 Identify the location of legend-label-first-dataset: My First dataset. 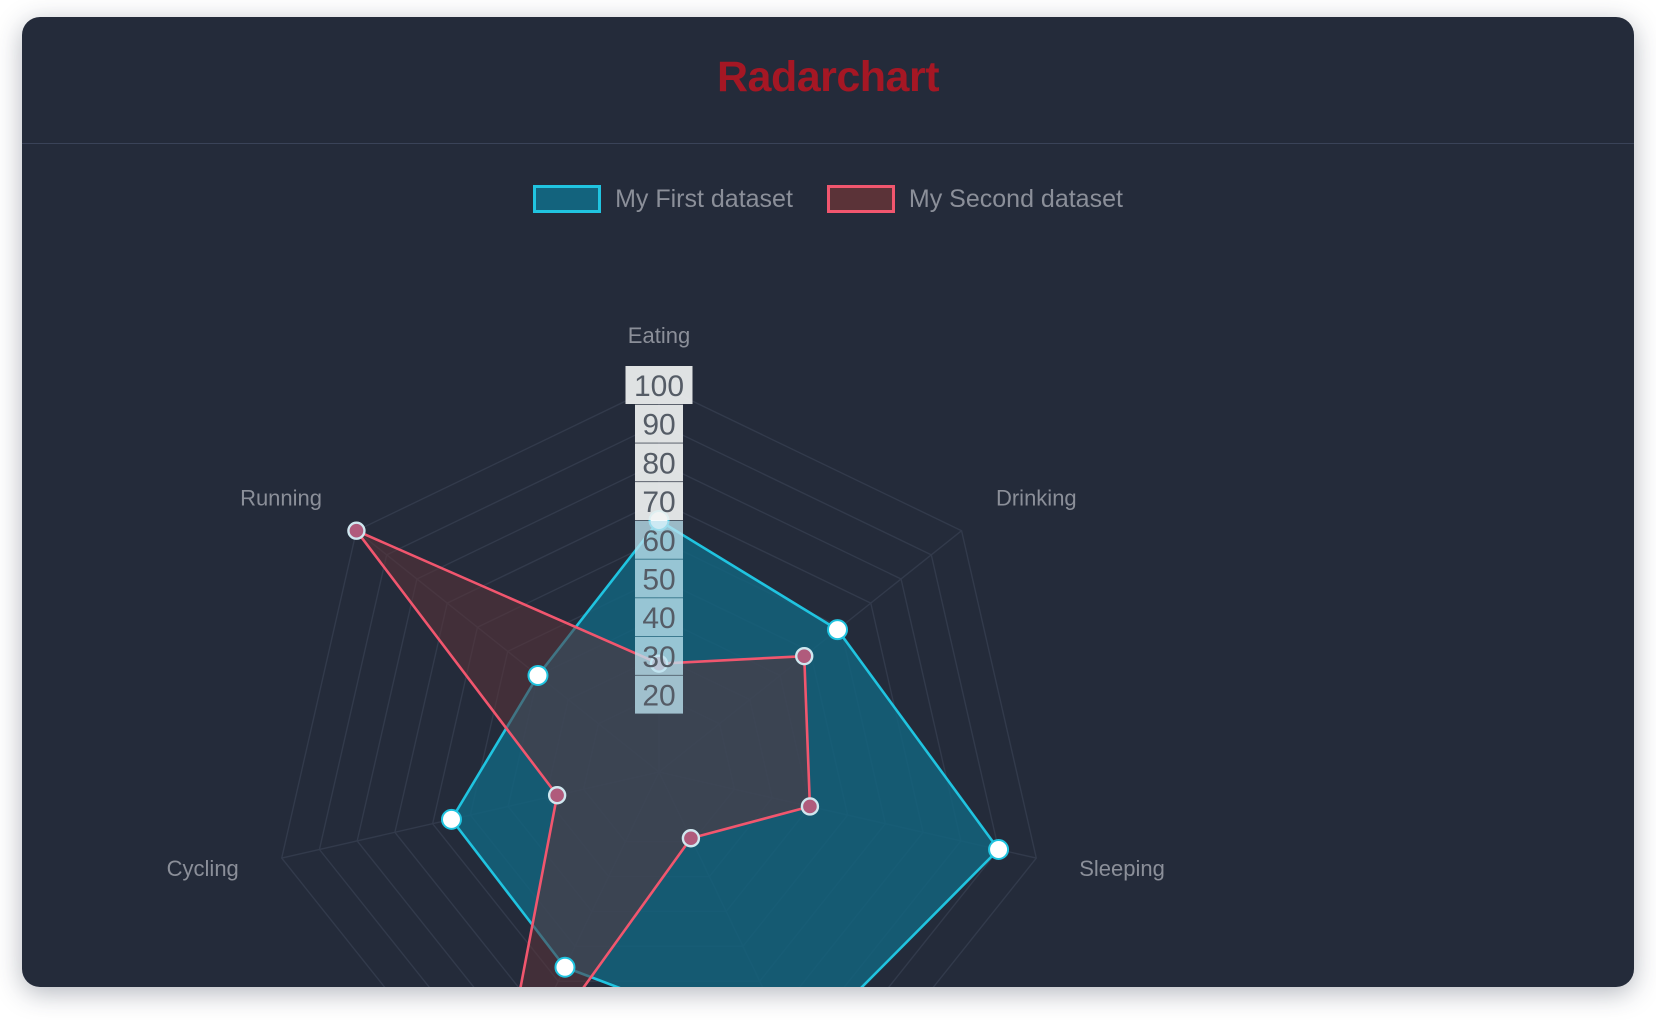
(704, 198).